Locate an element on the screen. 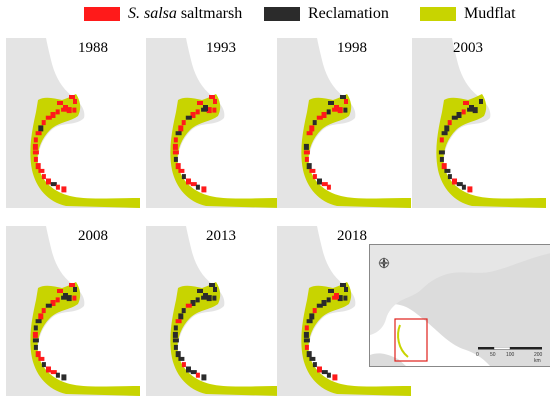 Image resolution: width=550 pixels, height=409 pixels. map-panel-1993: 1993 is located at coordinates (213, 123).